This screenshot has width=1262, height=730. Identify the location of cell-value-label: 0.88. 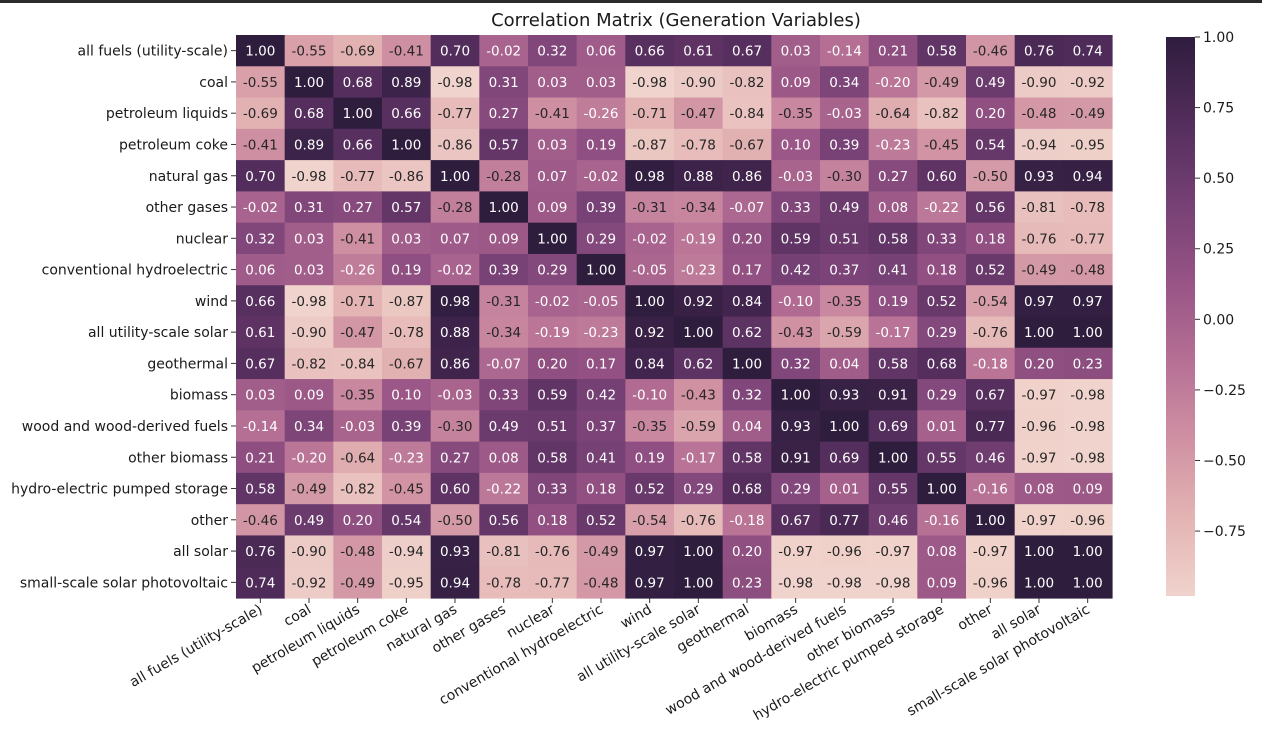
(698, 177).